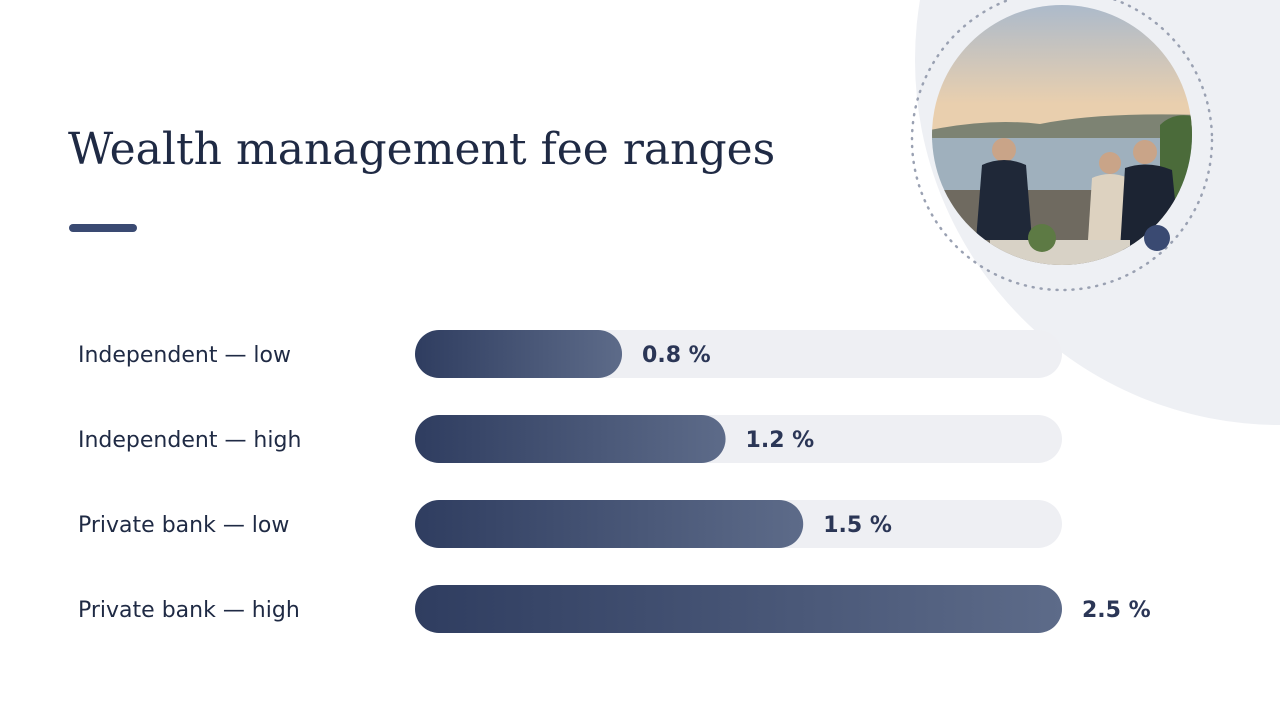 This screenshot has width=1280, height=720. I want to click on value-label: 1.2 %, so click(780, 440).